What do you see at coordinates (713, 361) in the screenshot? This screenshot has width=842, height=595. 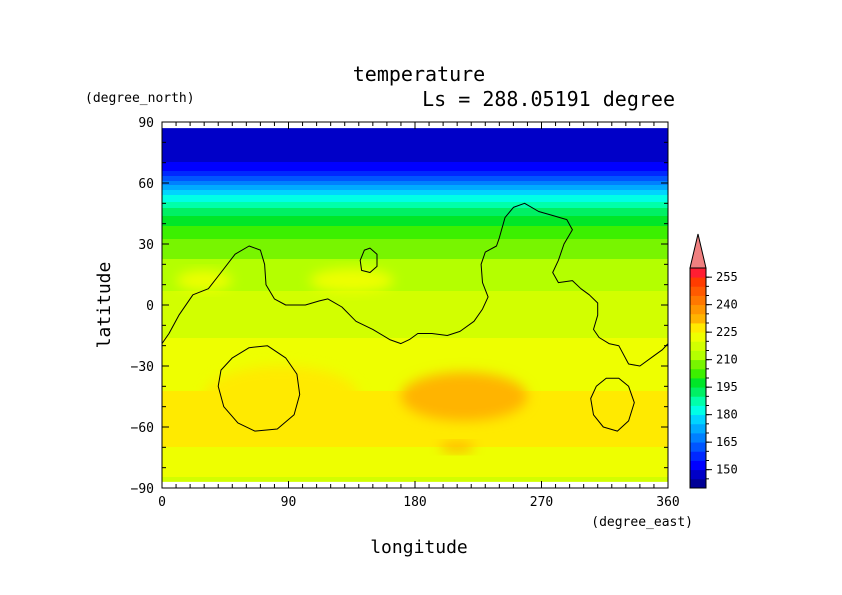 I see `colorbar: 150 165 180 195 210 225 240 255` at bounding box center [713, 361].